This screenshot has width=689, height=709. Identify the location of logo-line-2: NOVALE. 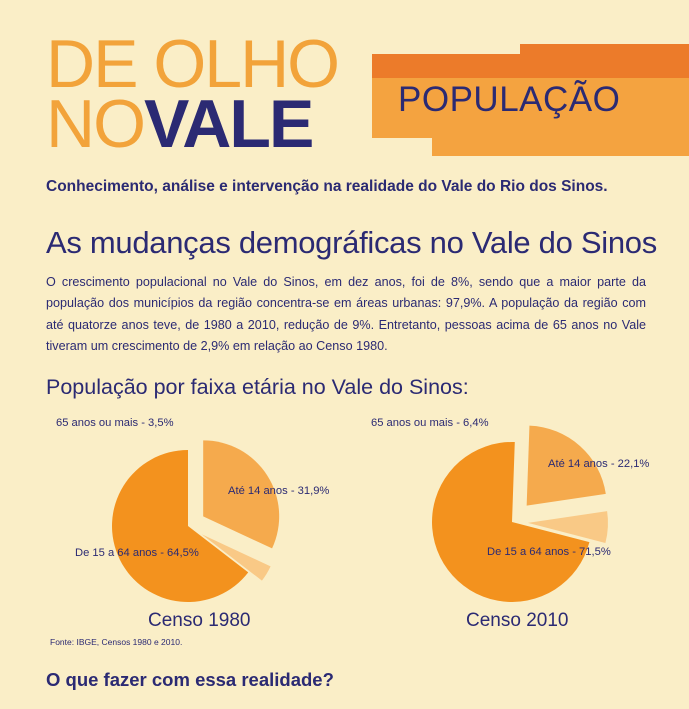
(180, 124).